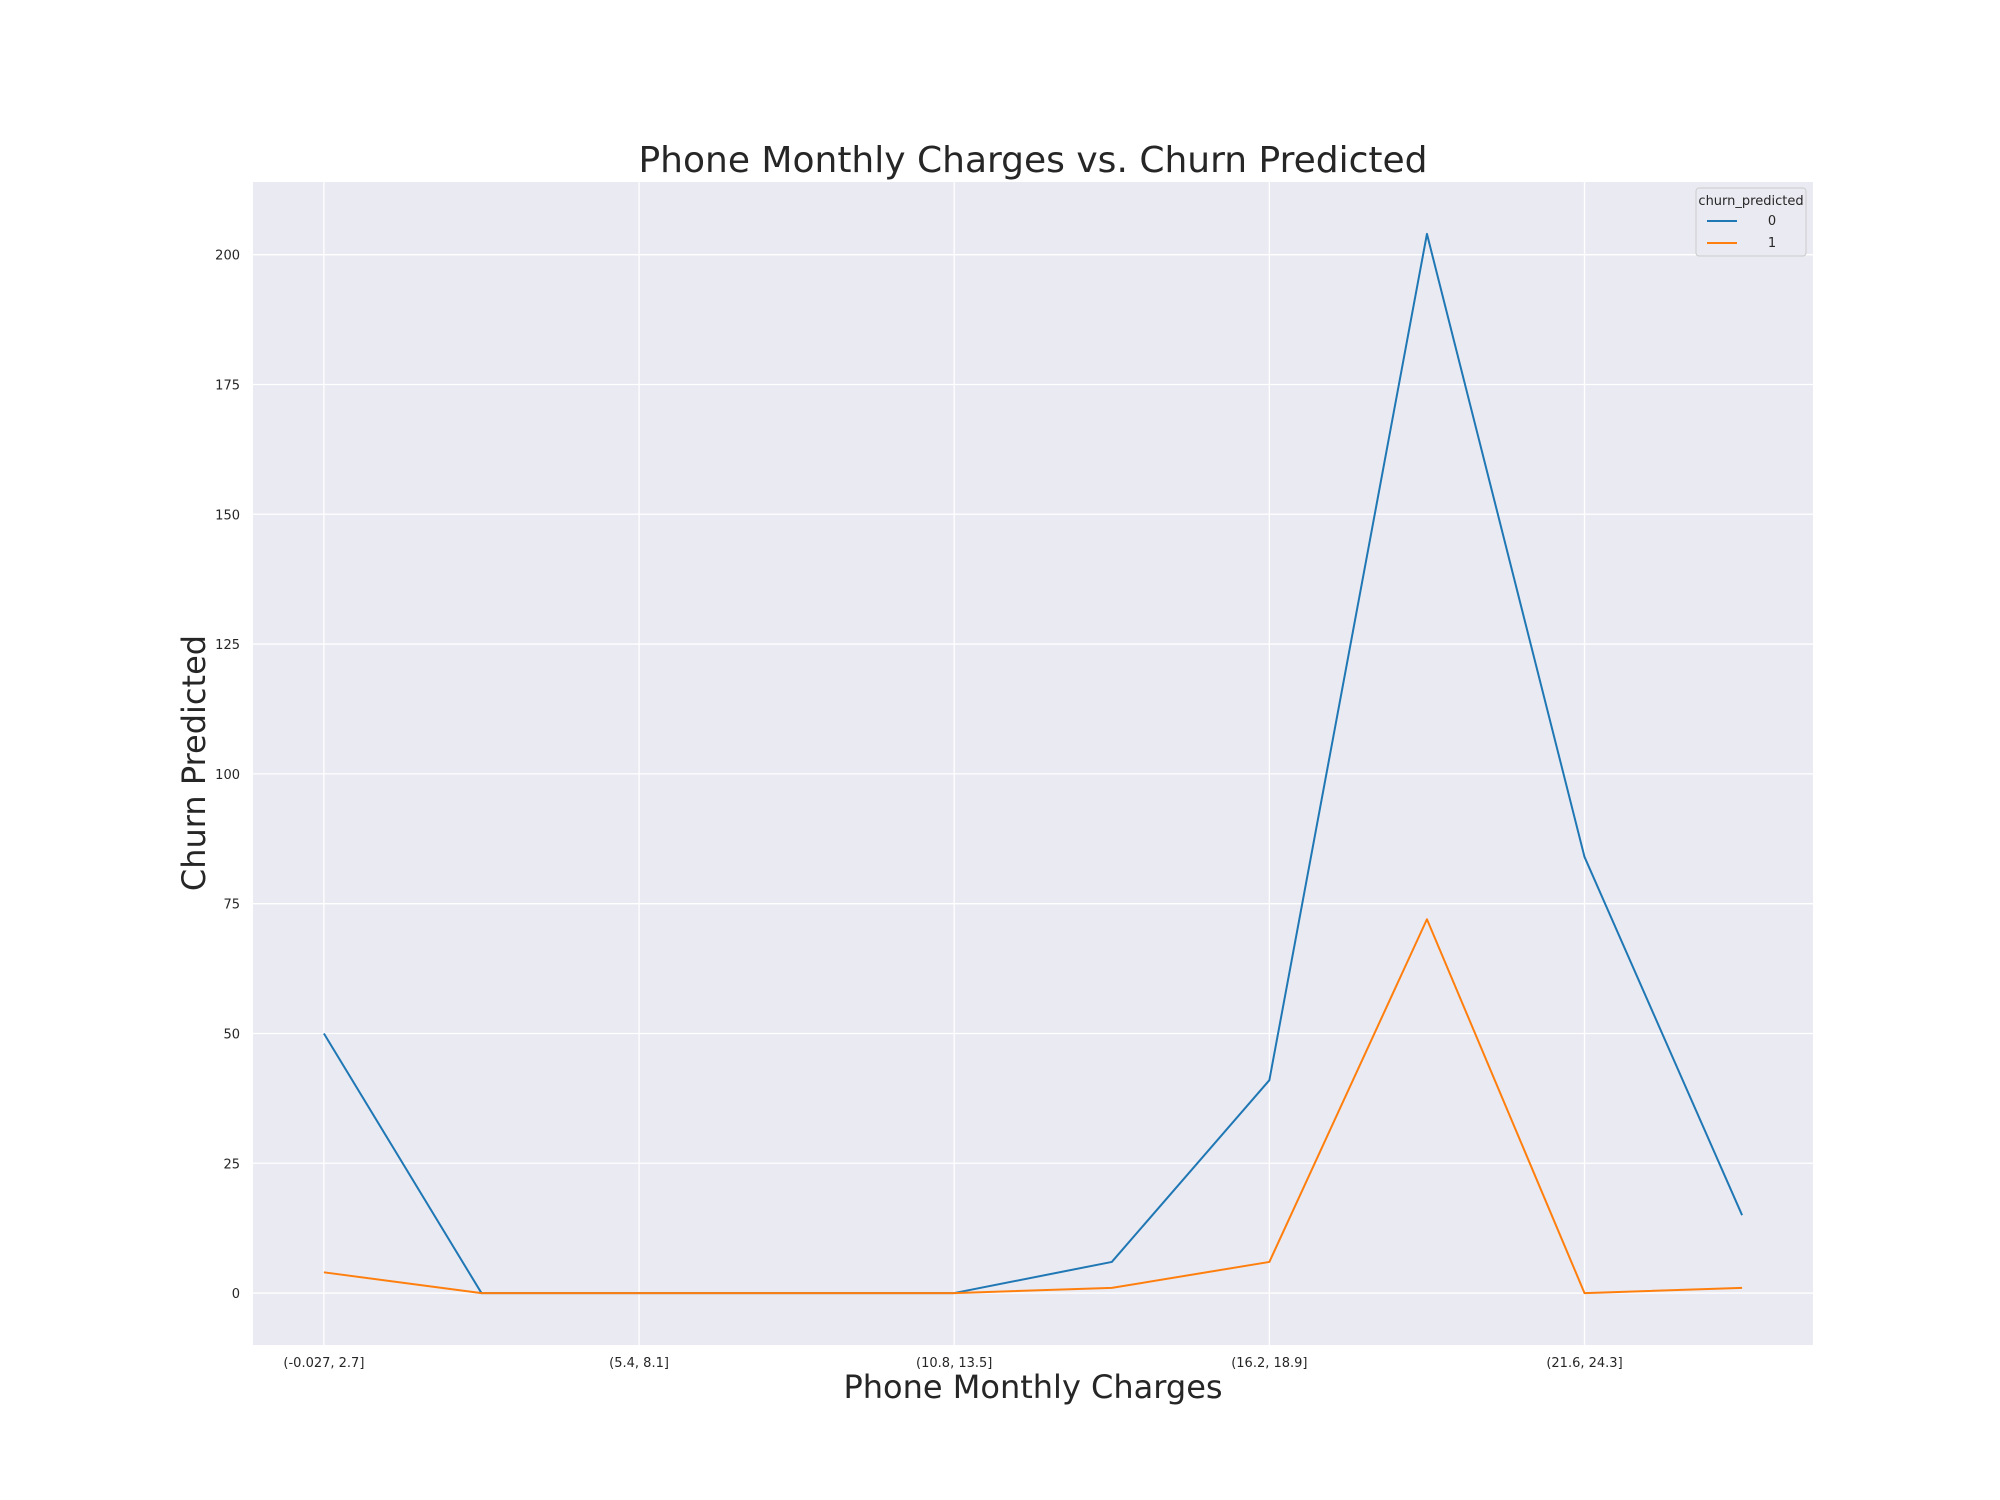  What do you see at coordinates (231, 905) in the screenshot?
I see `y-tick-label: 75` at bounding box center [231, 905].